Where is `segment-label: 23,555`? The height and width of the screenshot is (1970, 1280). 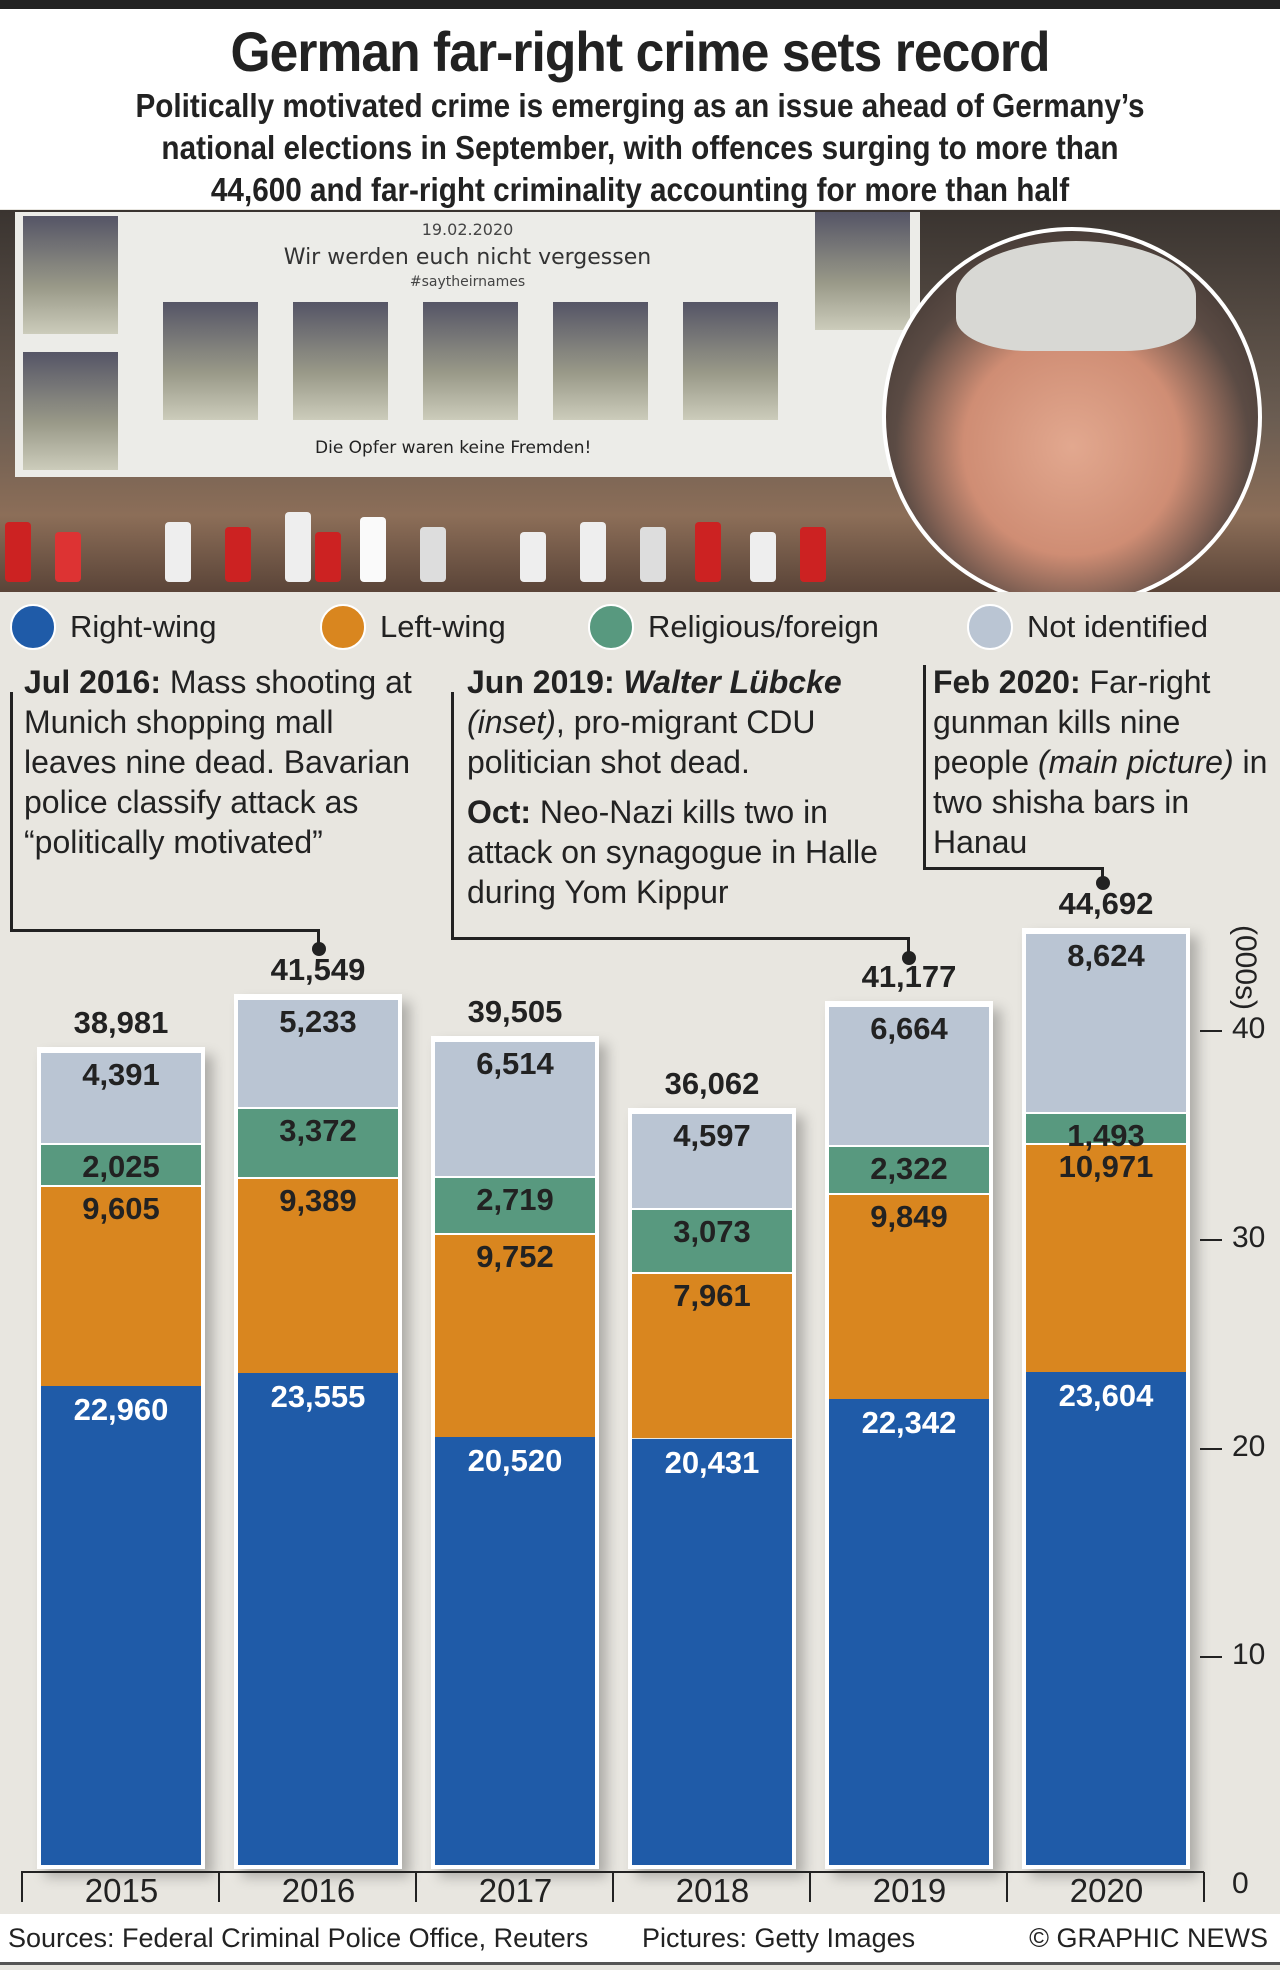 segment-label: 23,555 is located at coordinates (318, 1397).